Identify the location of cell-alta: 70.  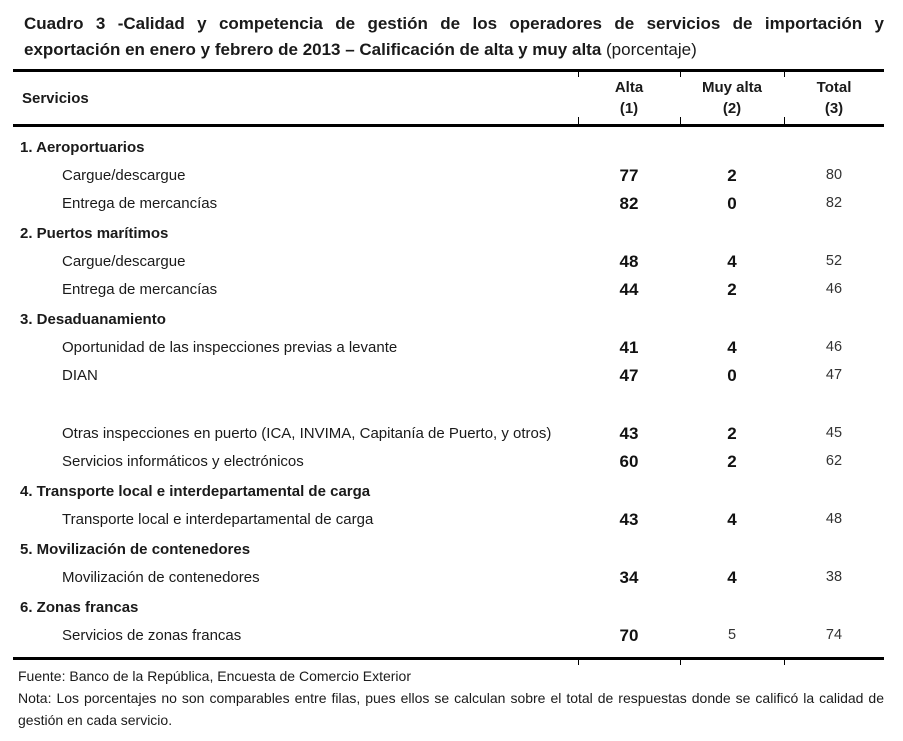
(629, 635).